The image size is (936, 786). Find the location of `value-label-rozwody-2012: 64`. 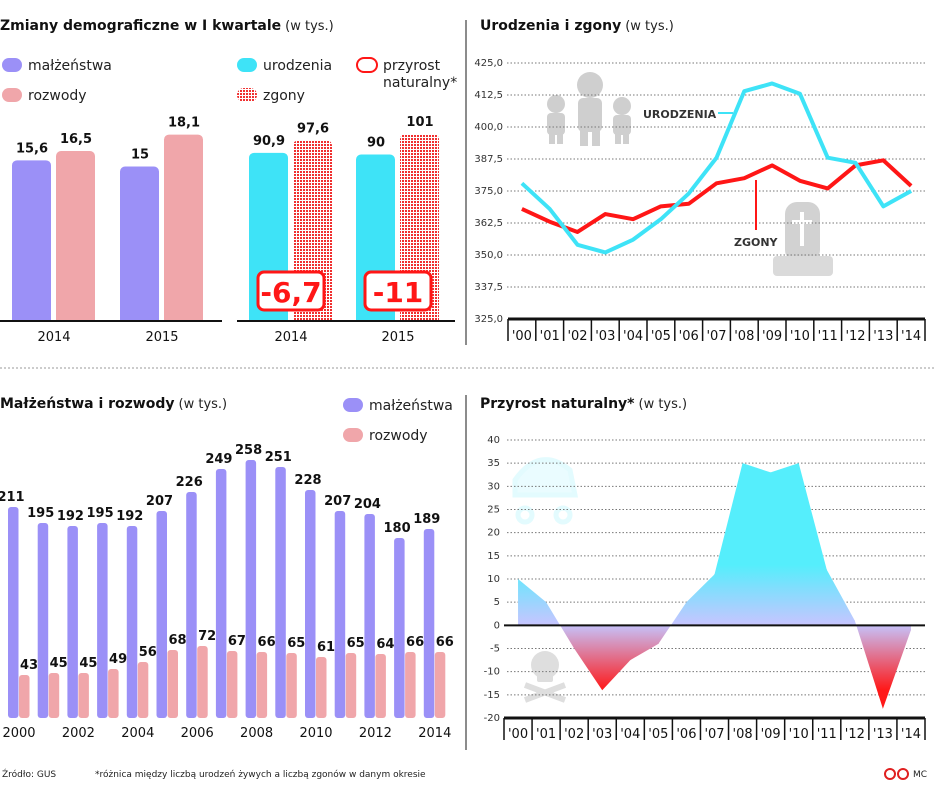

value-label-rozwody-2012: 64 is located at coordinates (385, 644).